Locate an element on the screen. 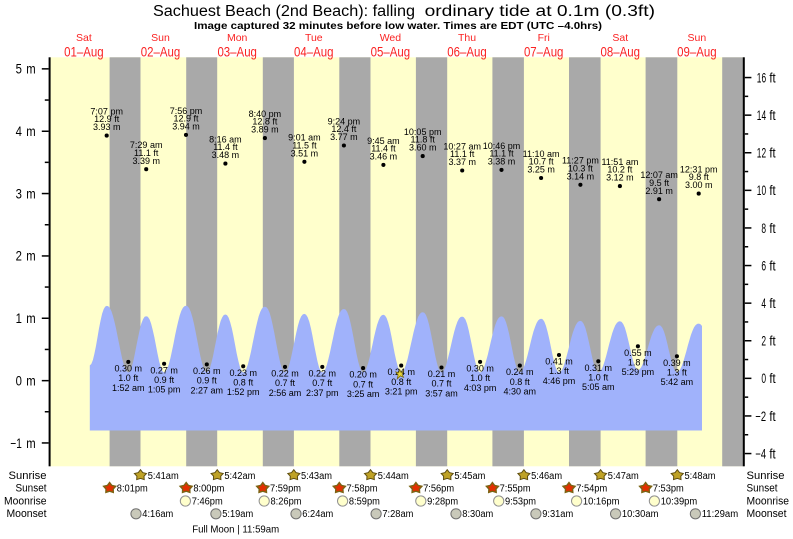 The image size is (793, 539). svg-text: 2:37 pm is located at coordinates (322, 393).